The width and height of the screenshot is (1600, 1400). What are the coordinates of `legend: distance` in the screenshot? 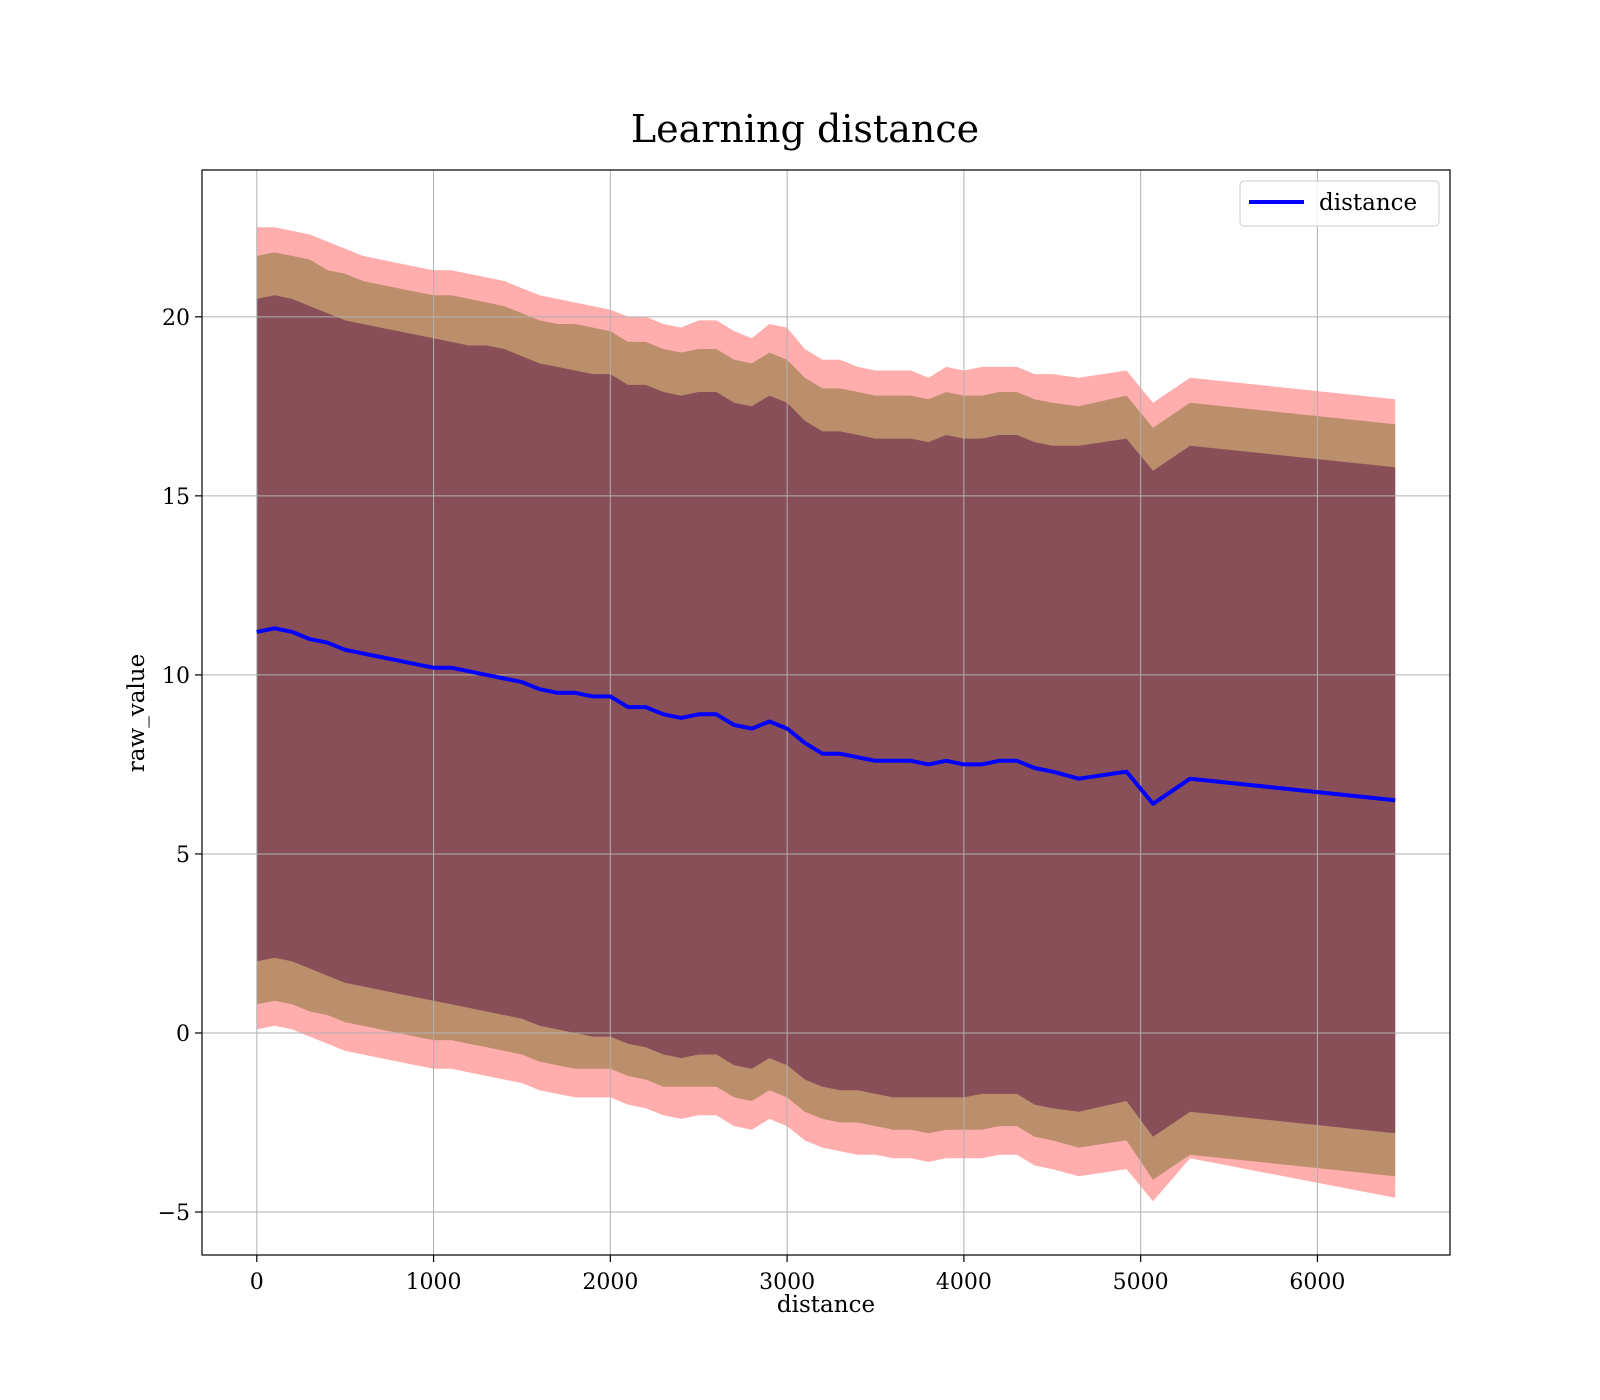 It's located at (1339, 203).